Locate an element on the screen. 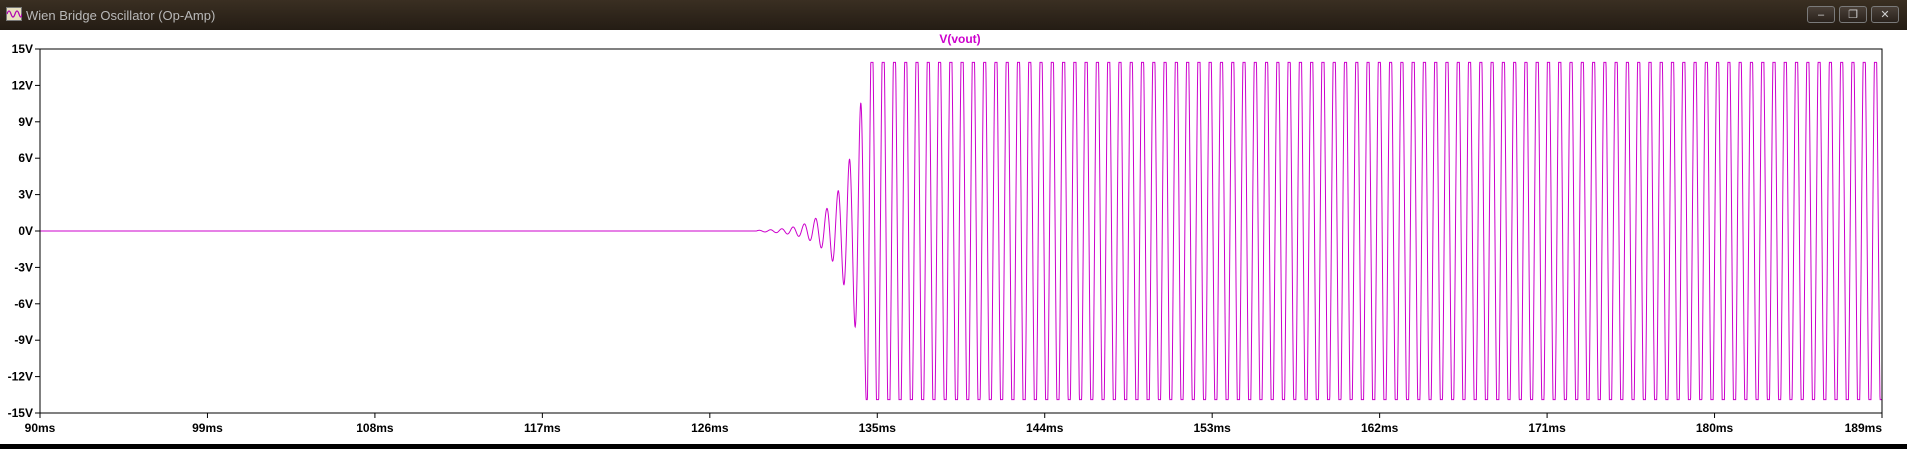 Image resolution: width=1907 pixels, height=449 pixels. x-tick-label: 144ms is located at coordinates (1045, 428).